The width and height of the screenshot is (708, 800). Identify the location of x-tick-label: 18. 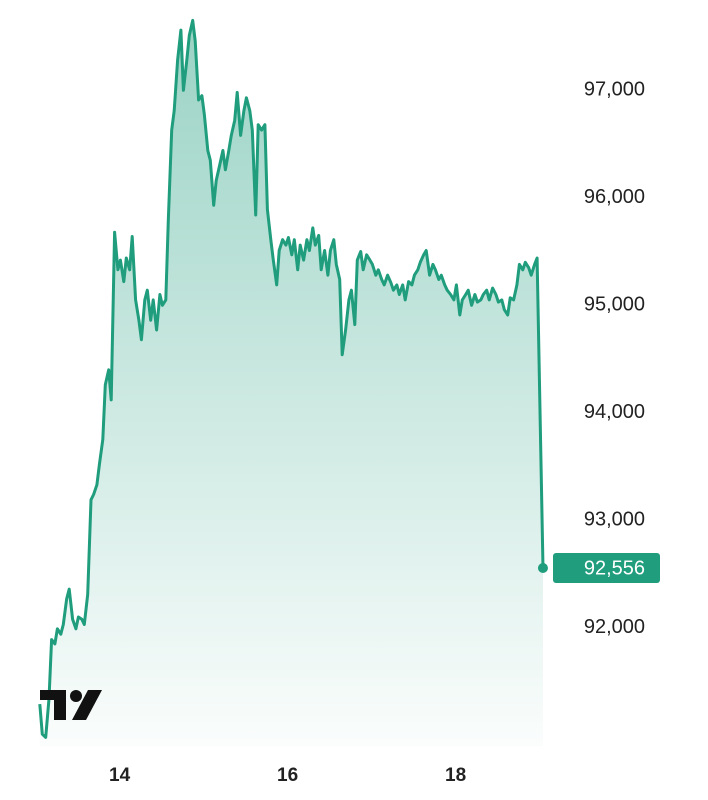
(455, 775).